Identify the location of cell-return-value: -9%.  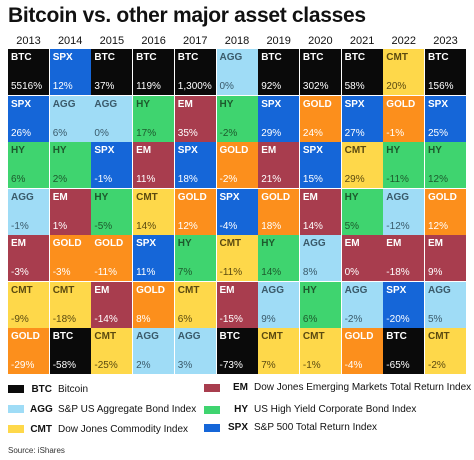
(20, 319).